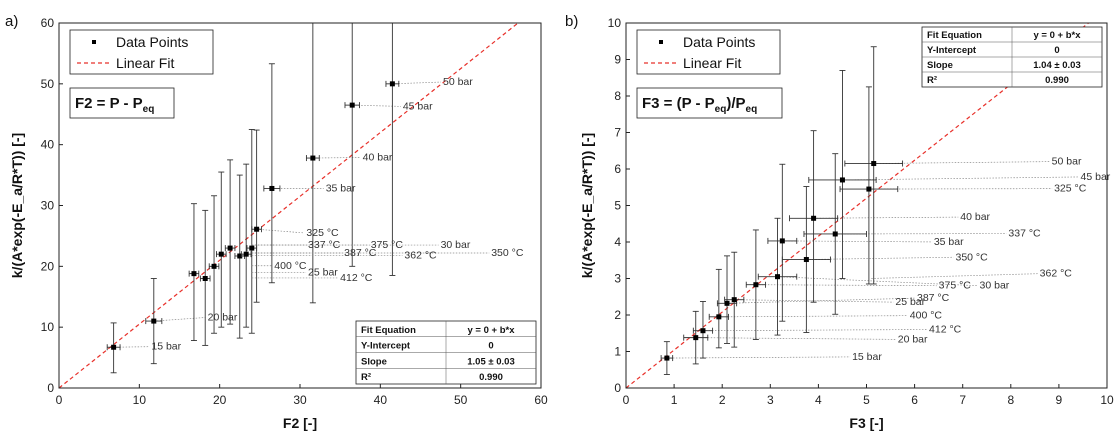  What do you see at coordinates (933, 298) in the screenshot?
I see `point-label: 387 °C` at bounding box center [933, 298].